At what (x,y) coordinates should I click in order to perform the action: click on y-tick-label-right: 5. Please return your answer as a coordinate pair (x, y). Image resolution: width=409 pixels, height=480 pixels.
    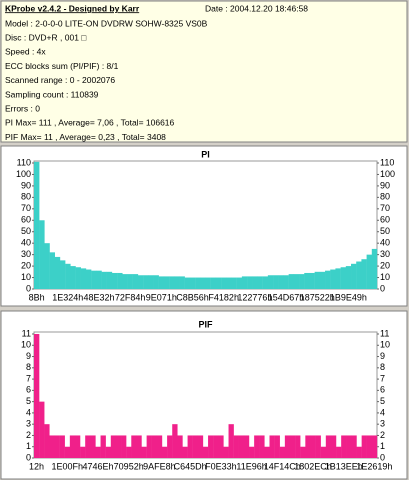
    Looking at the image, I should click on (382, 401).